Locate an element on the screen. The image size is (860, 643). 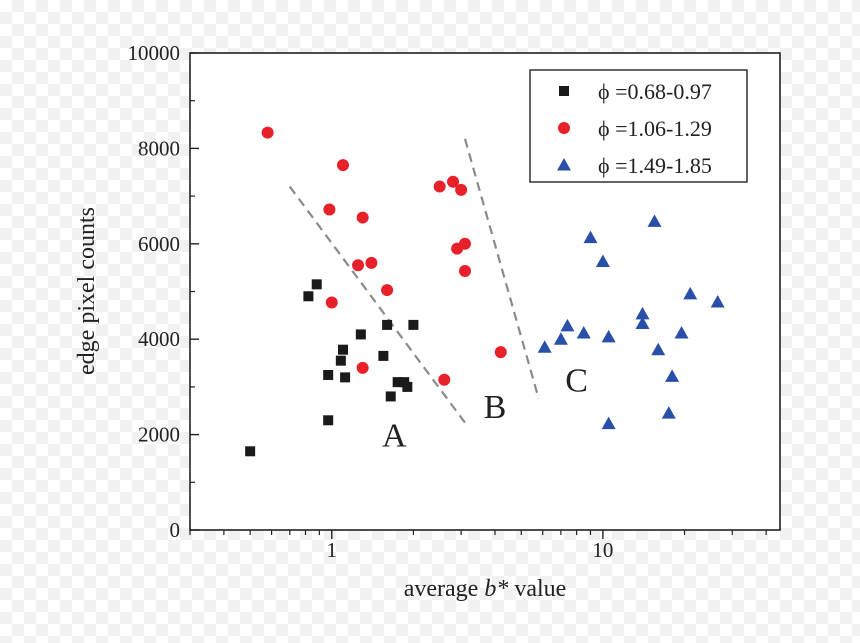
region-label-a: A is located at coordinates (394, 436).